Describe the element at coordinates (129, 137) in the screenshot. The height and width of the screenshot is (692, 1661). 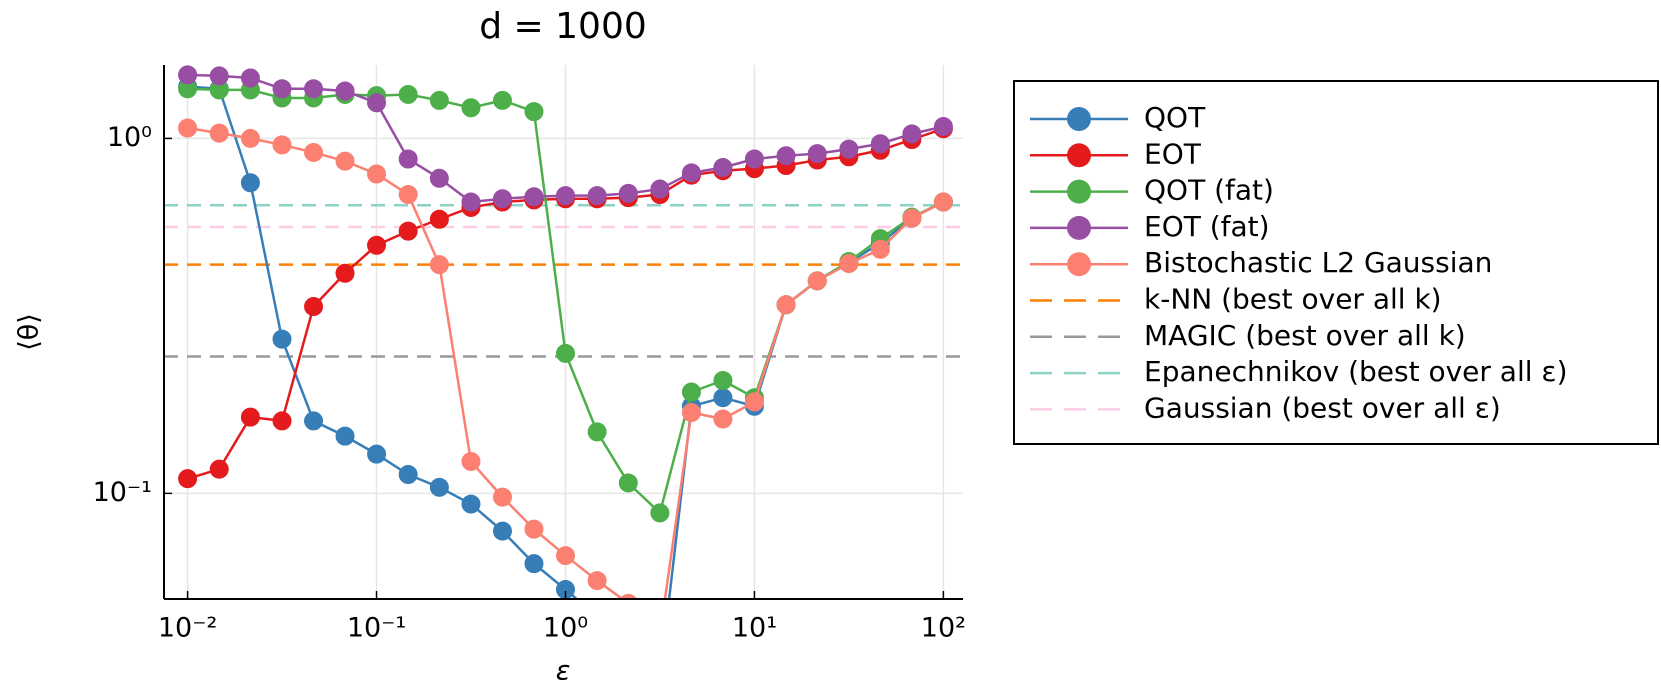
I see `y-tick-label: 10⁰` at that location.